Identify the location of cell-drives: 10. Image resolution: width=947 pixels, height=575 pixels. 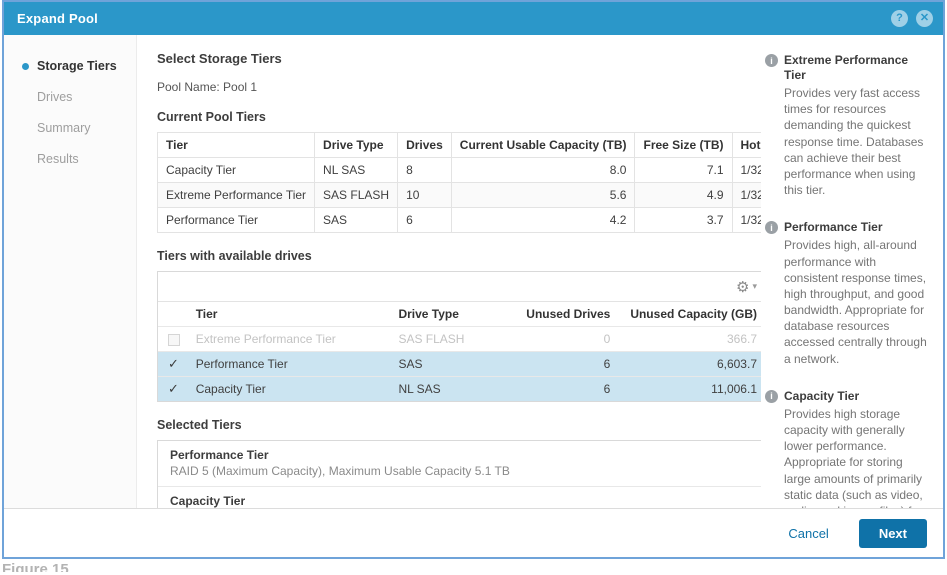
(424, 195).